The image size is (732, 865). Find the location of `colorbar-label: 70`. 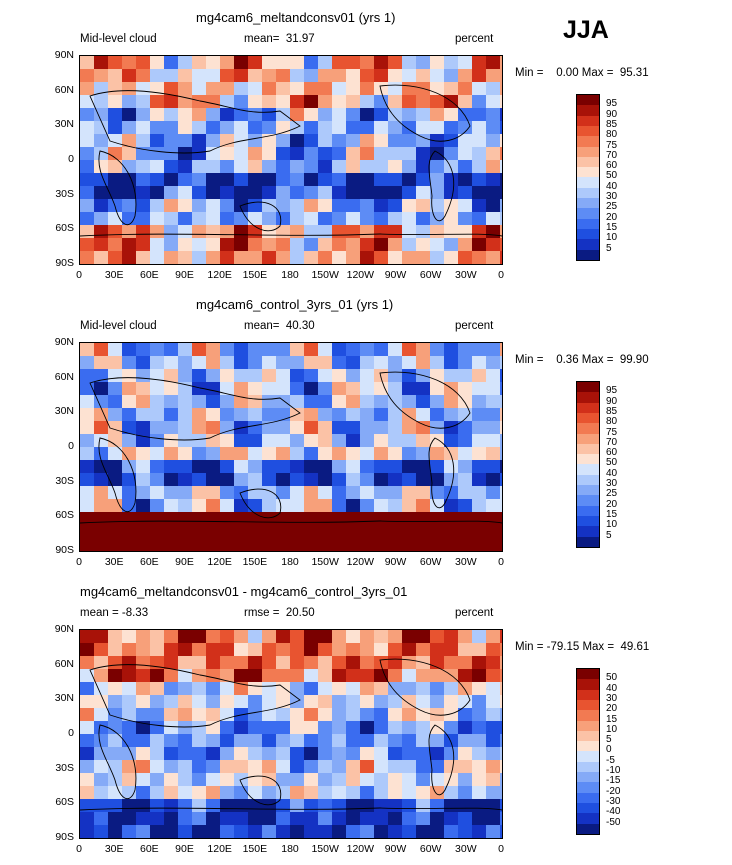

colorbar-label: 70 is located at coordinates (612, 155).